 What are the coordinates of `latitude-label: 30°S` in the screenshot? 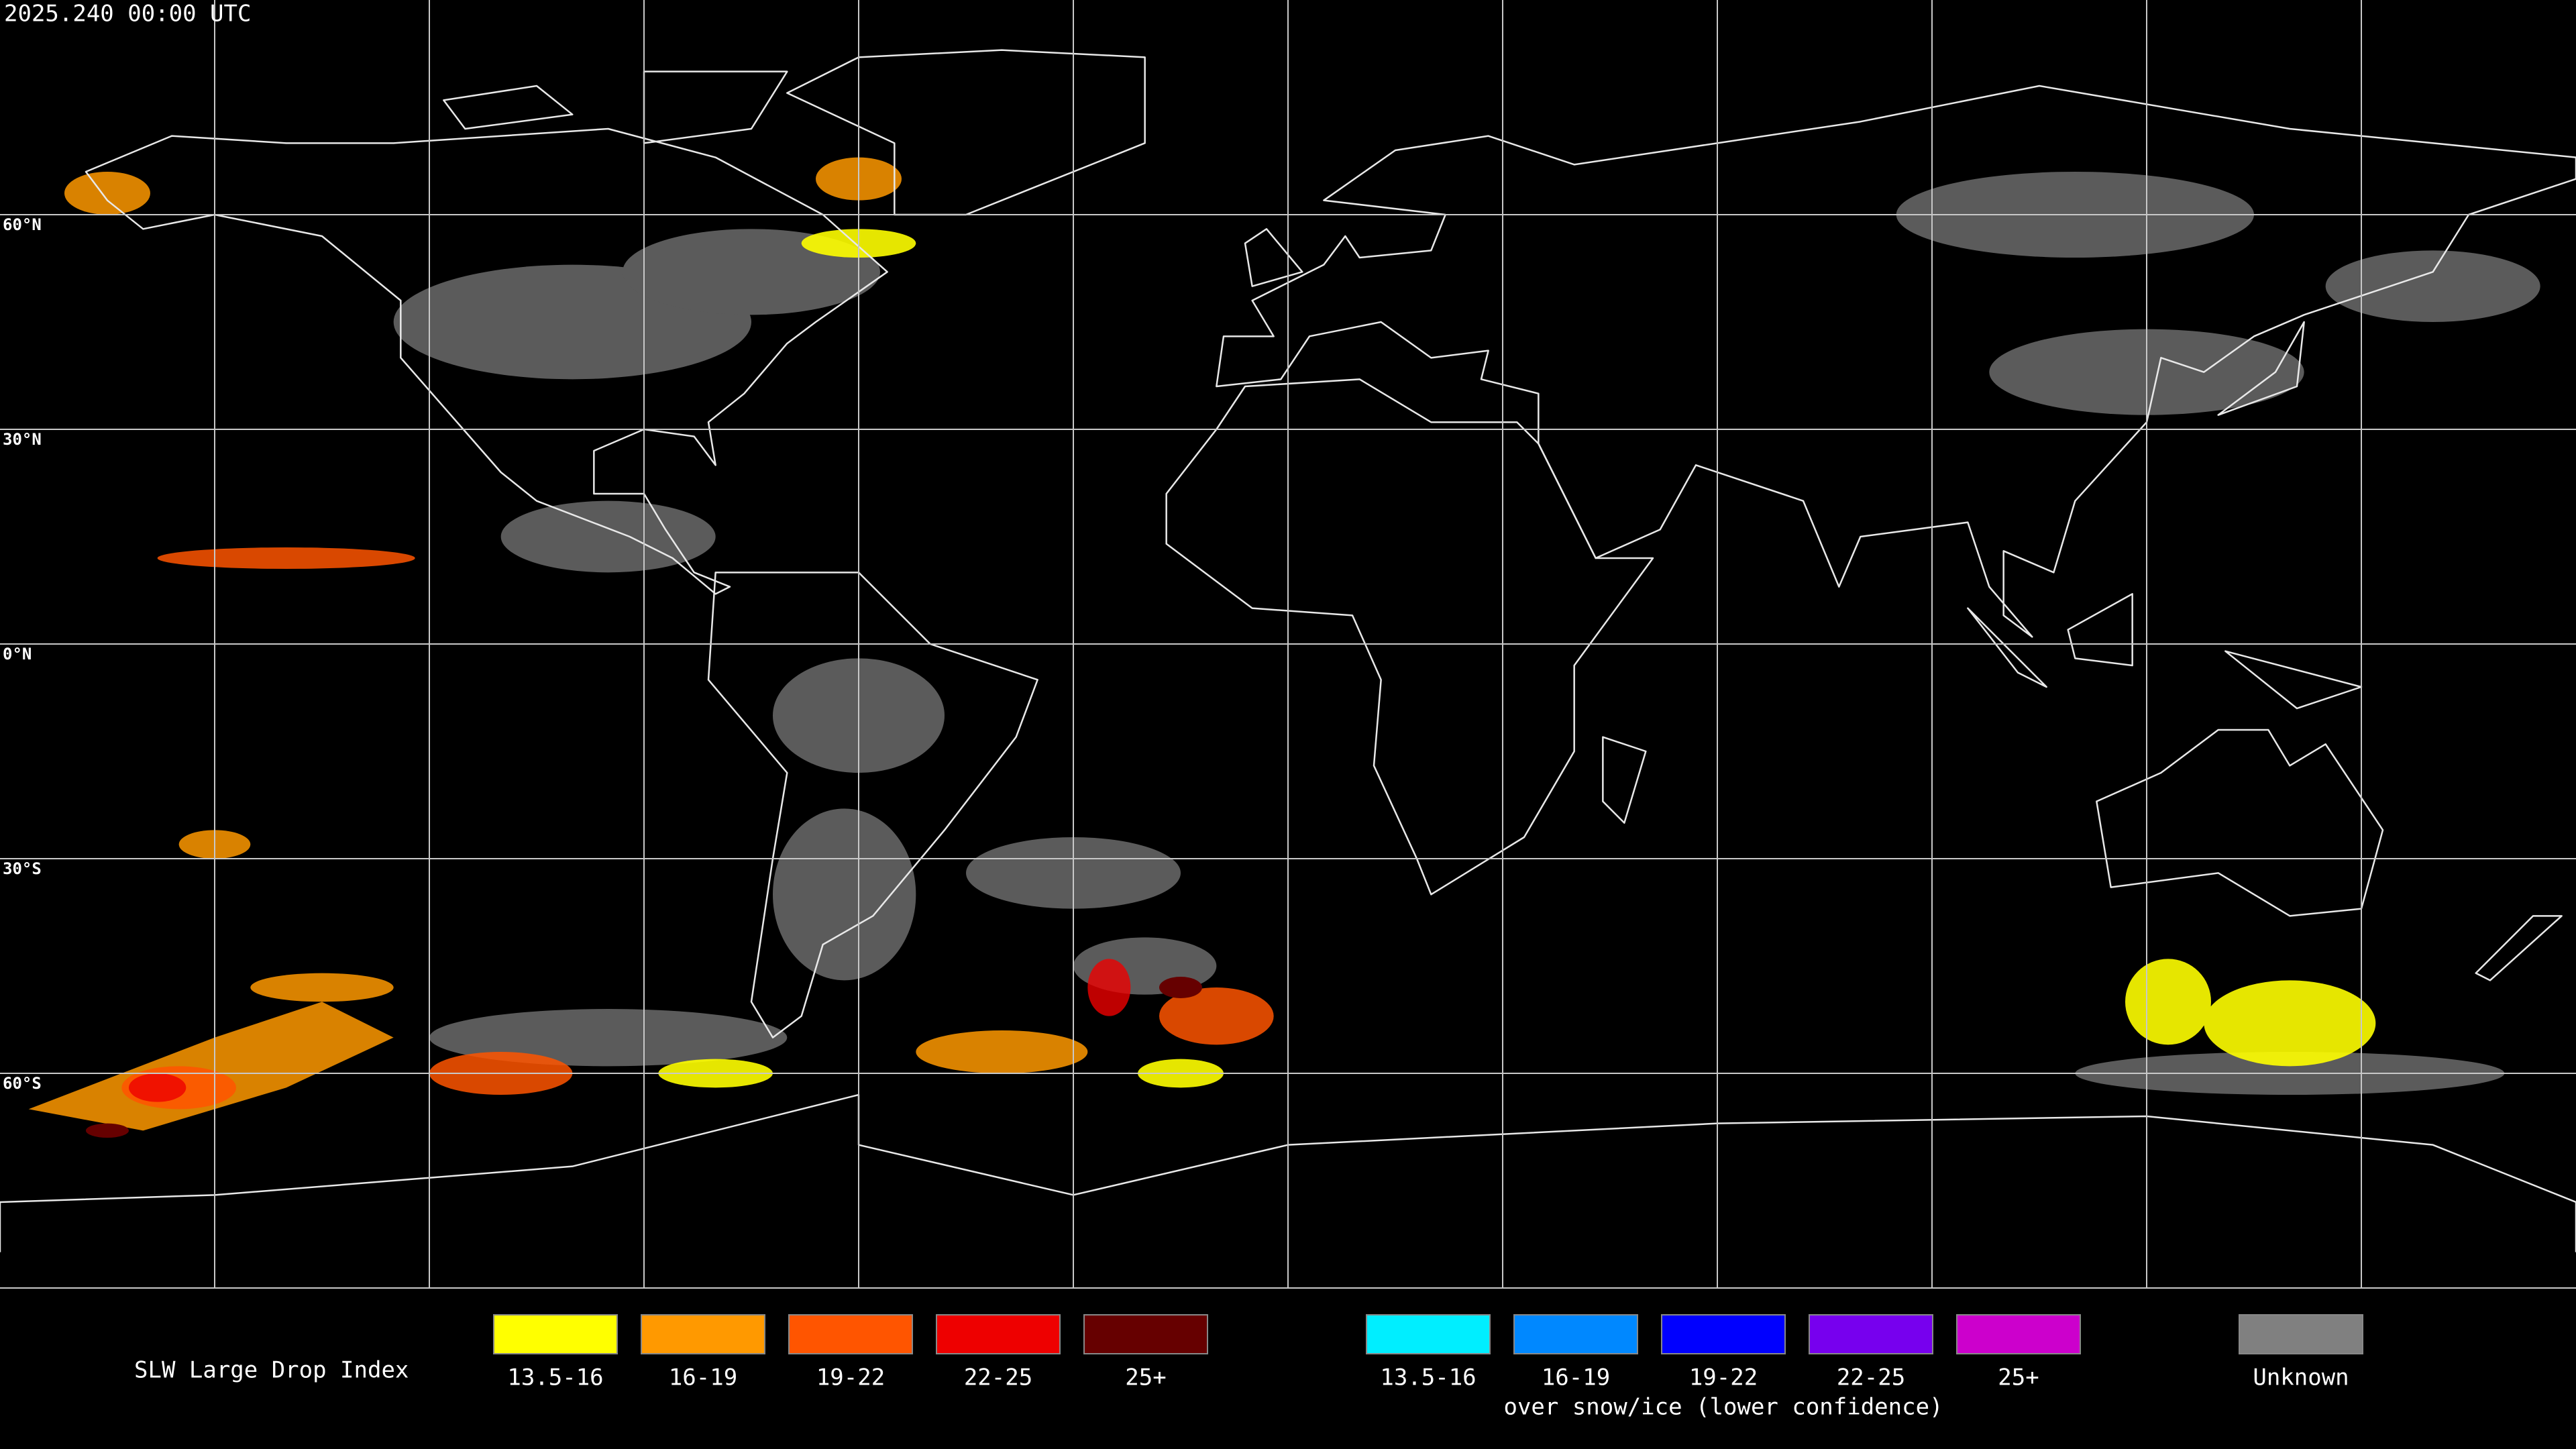 It's located at (22, 868).